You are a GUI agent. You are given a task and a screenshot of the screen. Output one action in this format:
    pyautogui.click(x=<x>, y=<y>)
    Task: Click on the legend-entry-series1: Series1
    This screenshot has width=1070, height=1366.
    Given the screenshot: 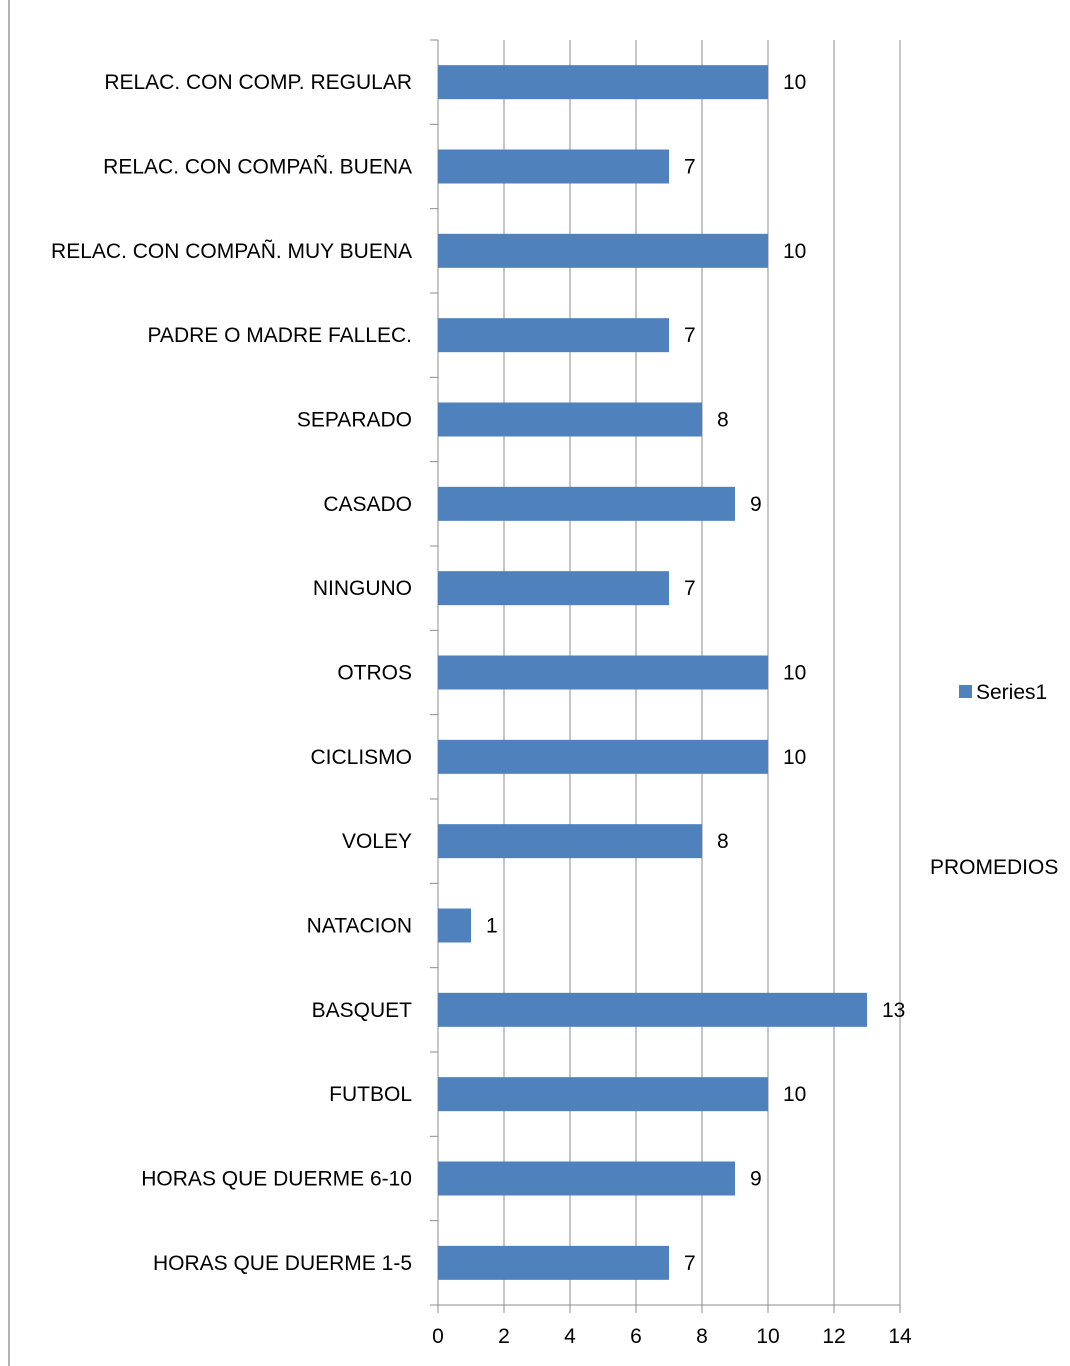 What is the action you would take?
    pyautogui.click(x=1011, y=692)
    